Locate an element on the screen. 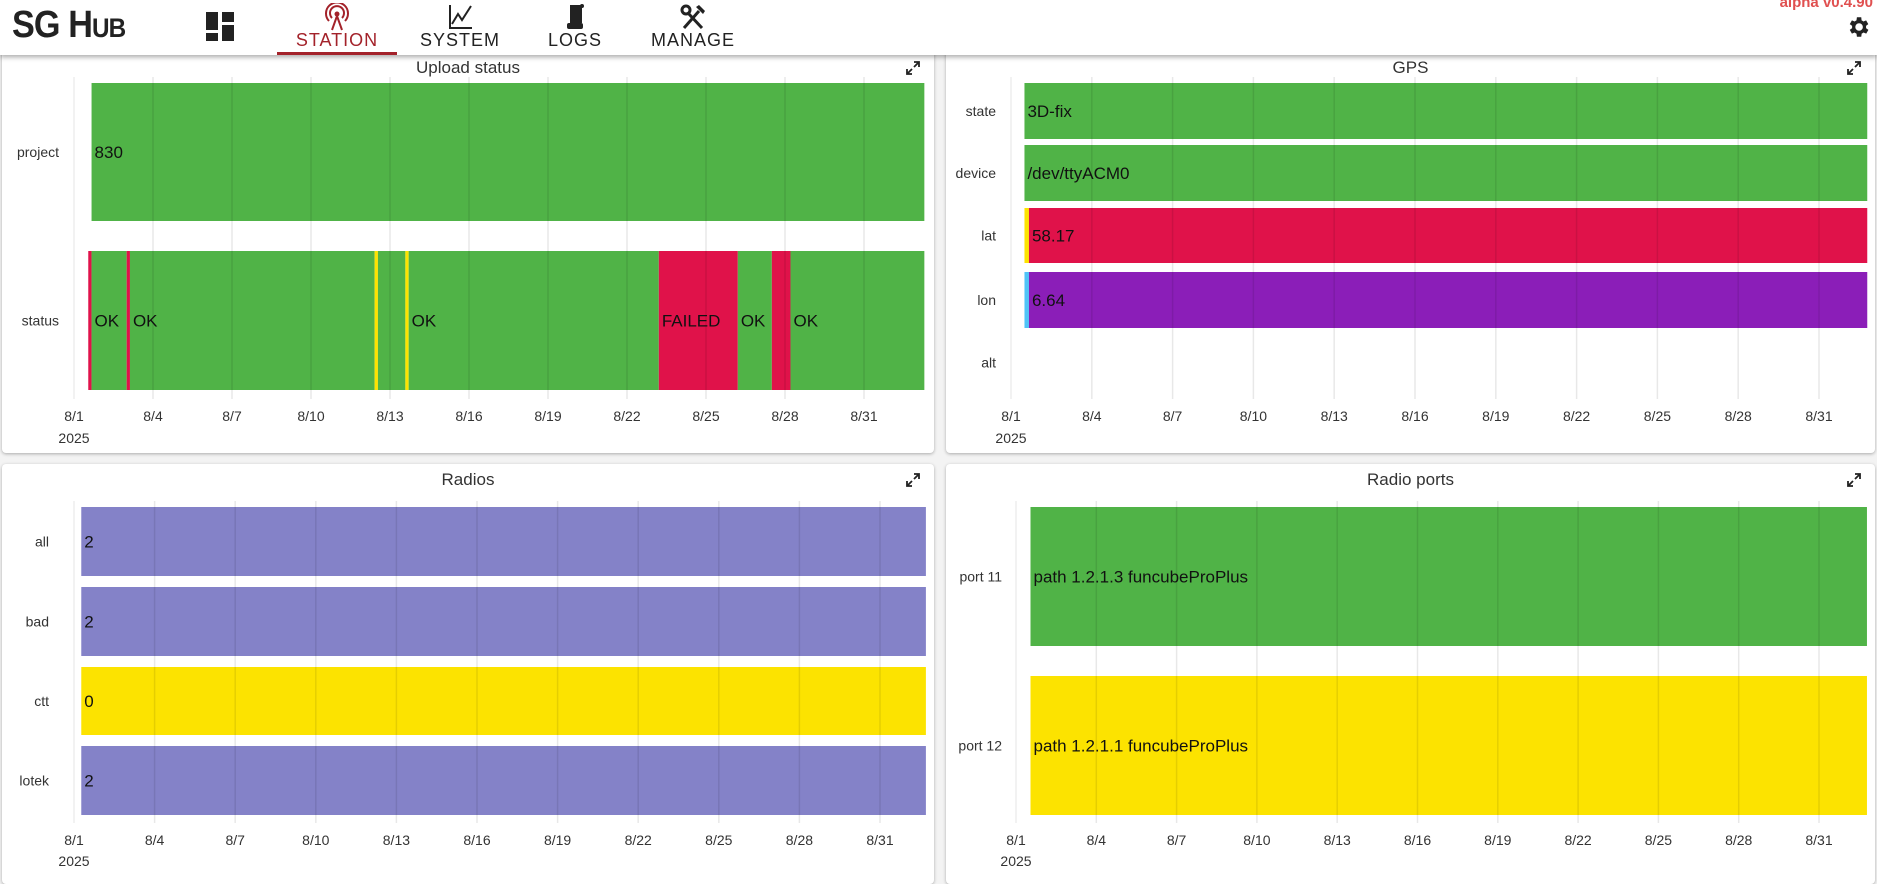 Image resolution: width=1877 pixels, height=884 pixels. segment-label: 58.17 is located at coordinates (1053, 236).